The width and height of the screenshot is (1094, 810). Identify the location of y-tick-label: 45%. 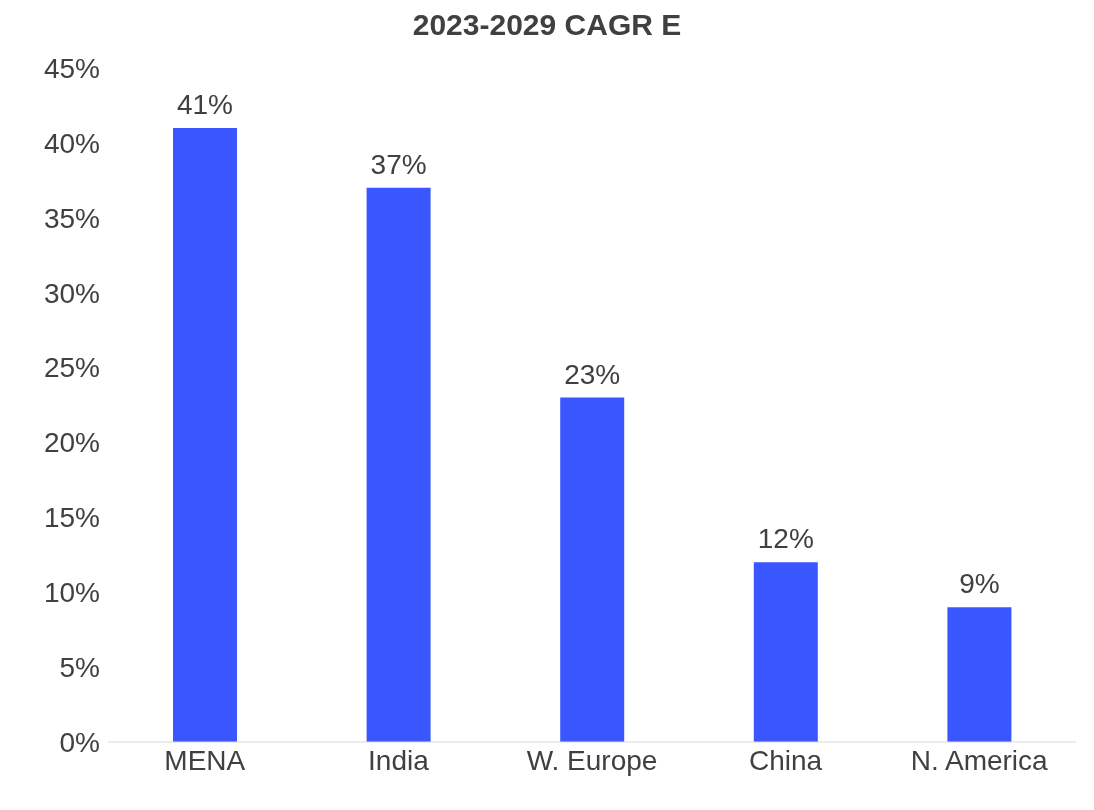
(71, 68).